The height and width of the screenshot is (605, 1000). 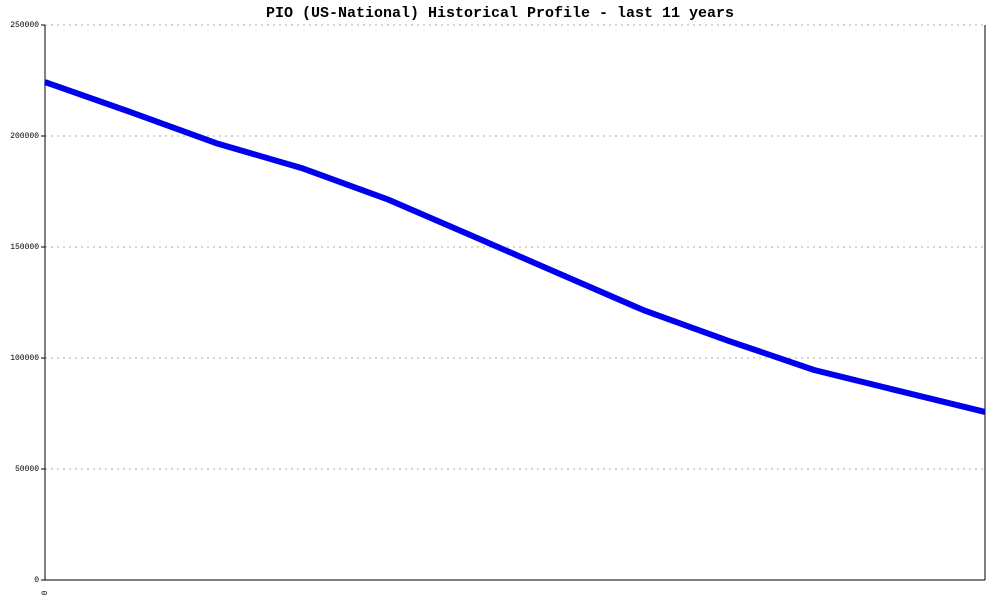 I want to click on y-tick-label: 50000, so click(x=27, y=469).